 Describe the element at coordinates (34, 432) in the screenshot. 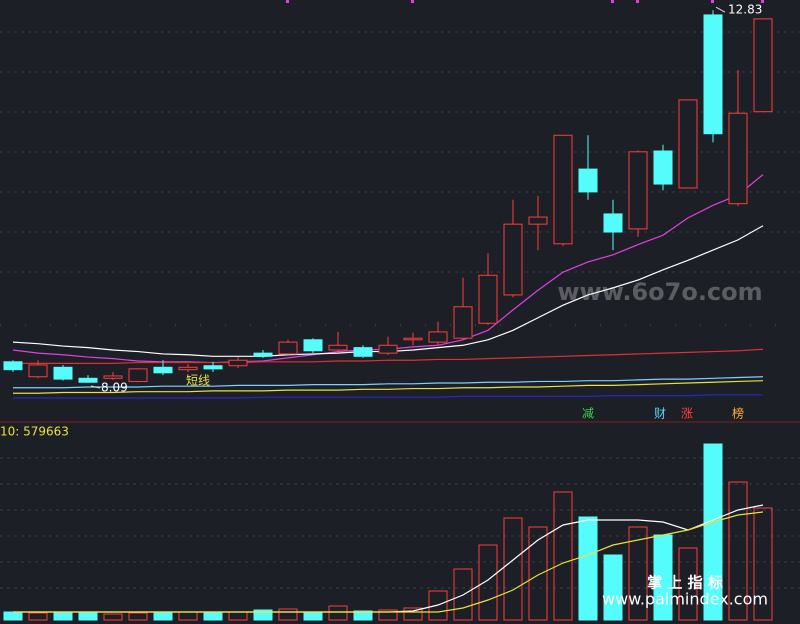

I see `volume-ma-label: 10: 579663` at that location.